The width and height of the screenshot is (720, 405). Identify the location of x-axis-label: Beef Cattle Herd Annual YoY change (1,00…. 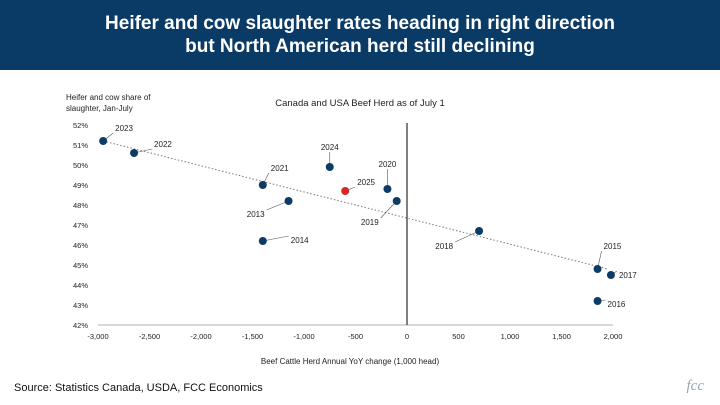
(350, 361).